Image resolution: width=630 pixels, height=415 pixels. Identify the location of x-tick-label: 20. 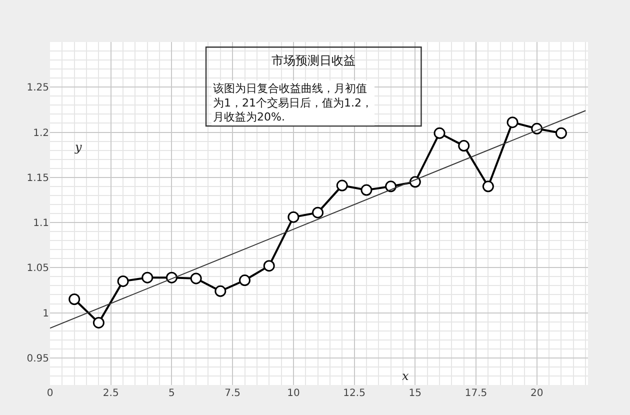
(537, 393).